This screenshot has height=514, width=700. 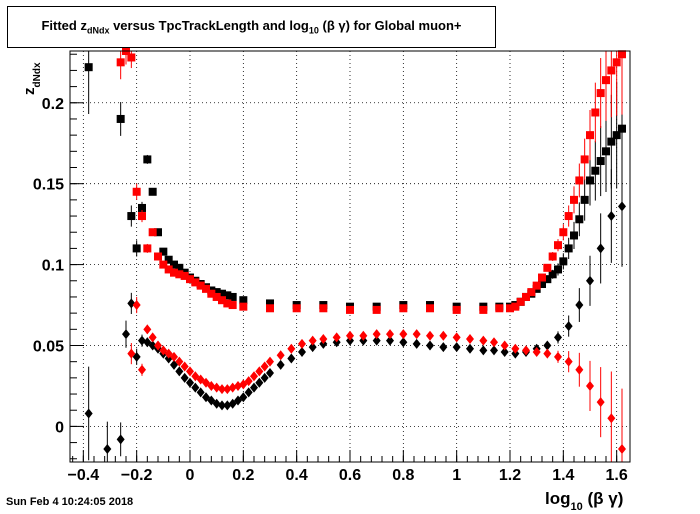 What do you see at coordinates (617, 475) in the screenshot?
I see `x-tick-label: 1.6` at bounding box center [617, 475].